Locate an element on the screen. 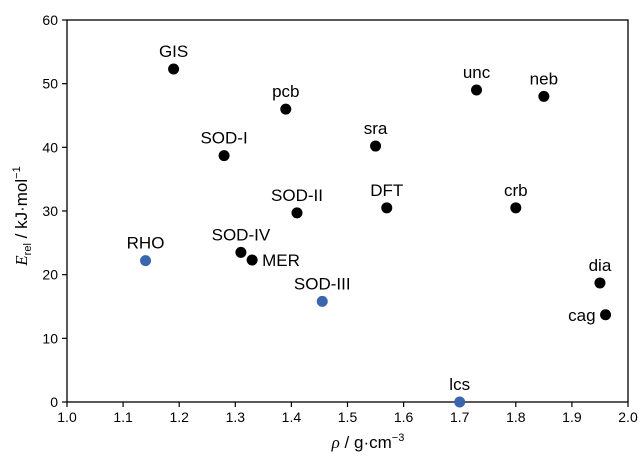 The image size is (641, 462). y-tick-label: 30 is located at coordinates (50, 211).